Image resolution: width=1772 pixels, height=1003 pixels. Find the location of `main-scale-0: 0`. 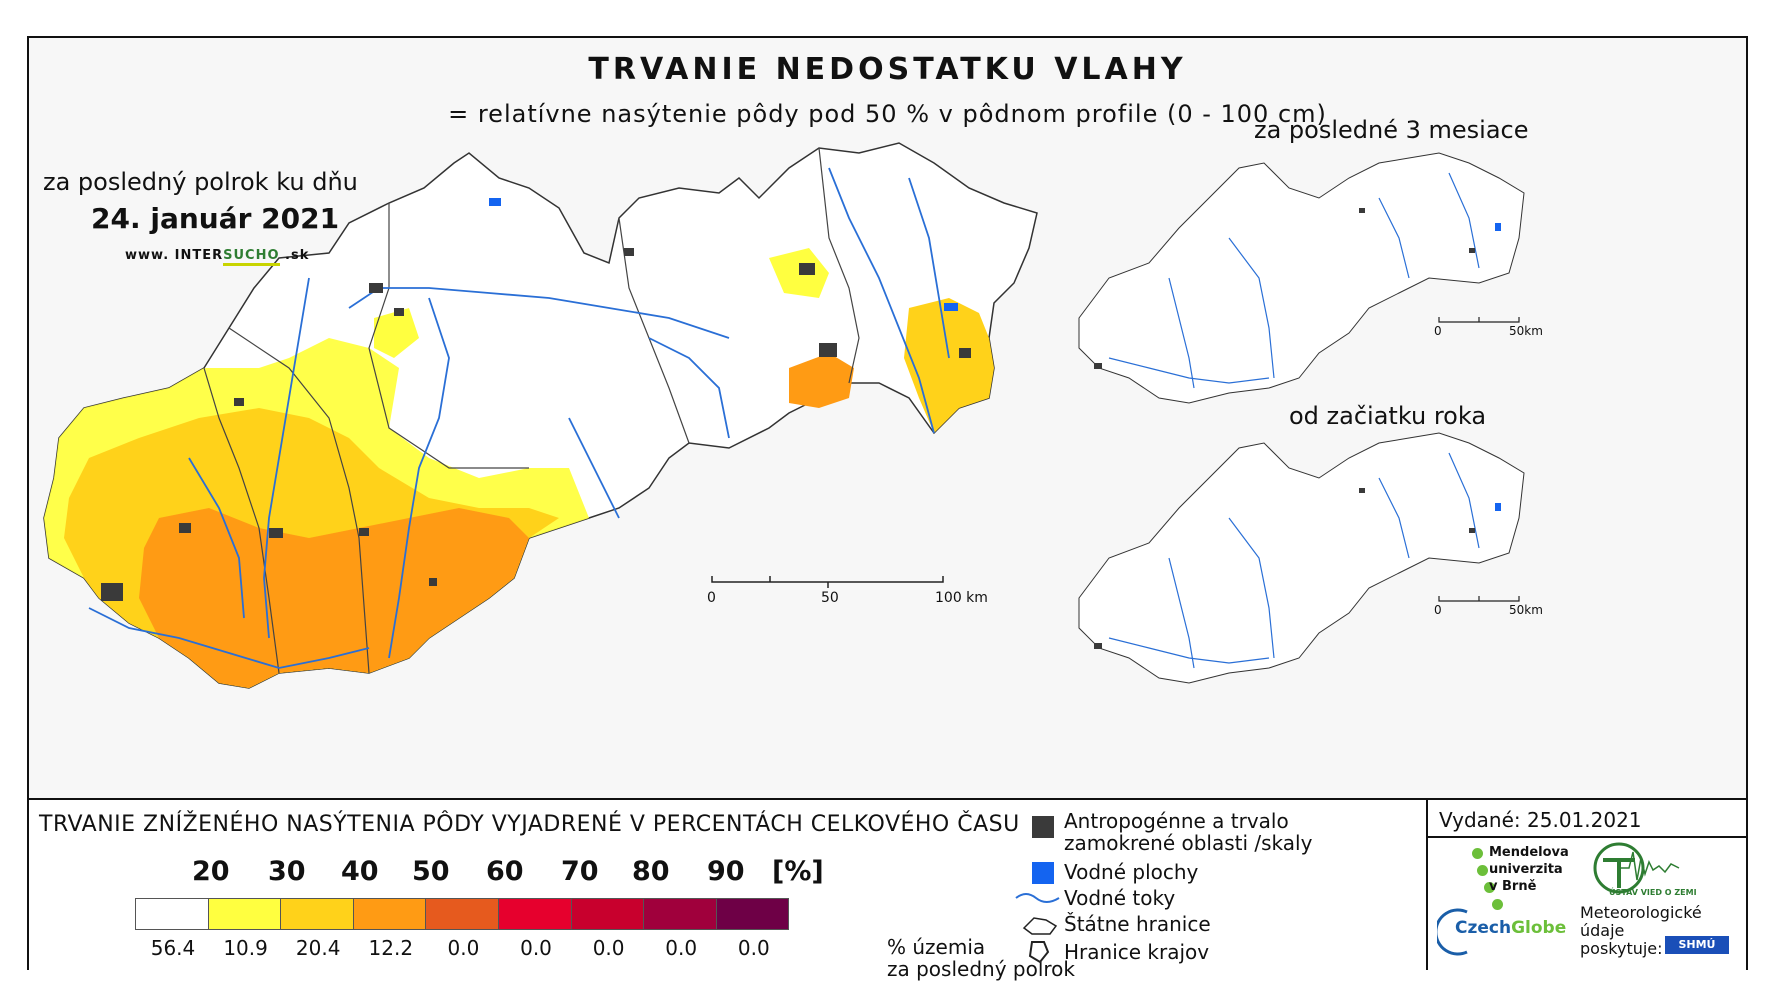

main-scale-0: 0 is located at coordinates (711, 598).